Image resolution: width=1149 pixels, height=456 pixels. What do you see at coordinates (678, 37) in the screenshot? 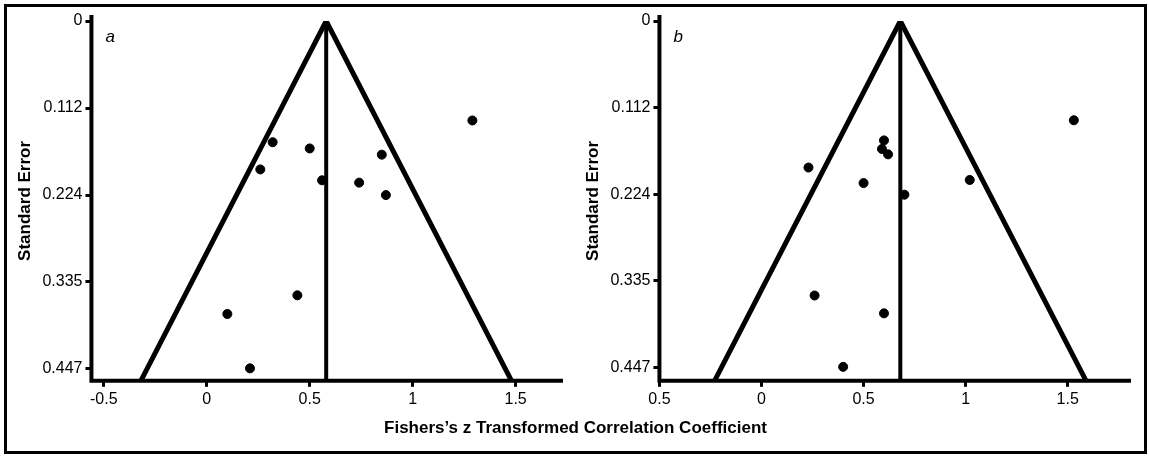
I see `annotation: b` at bounding box center [678, 37].